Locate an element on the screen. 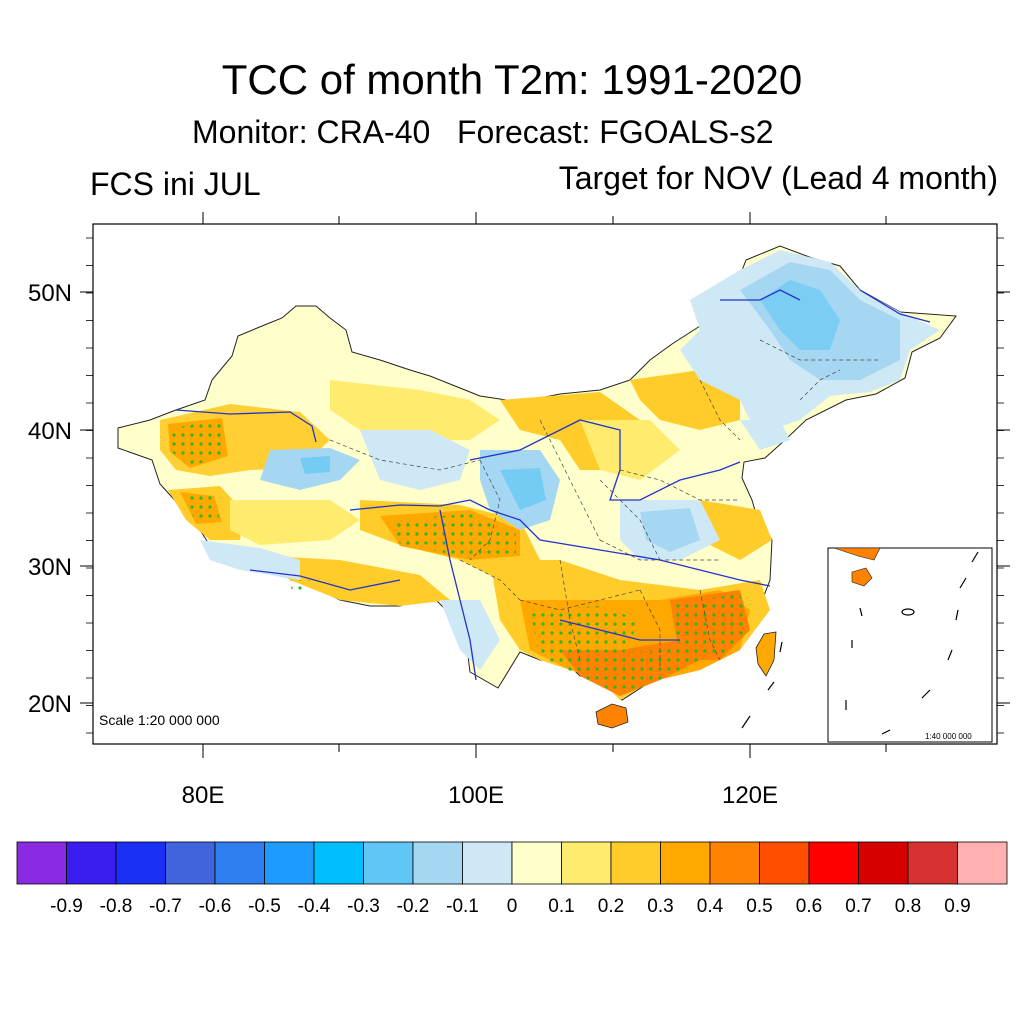 This screenshot has width=1024, height=1024. colorbar-tick-label: 0.3 is located at coordinates (660, 906).